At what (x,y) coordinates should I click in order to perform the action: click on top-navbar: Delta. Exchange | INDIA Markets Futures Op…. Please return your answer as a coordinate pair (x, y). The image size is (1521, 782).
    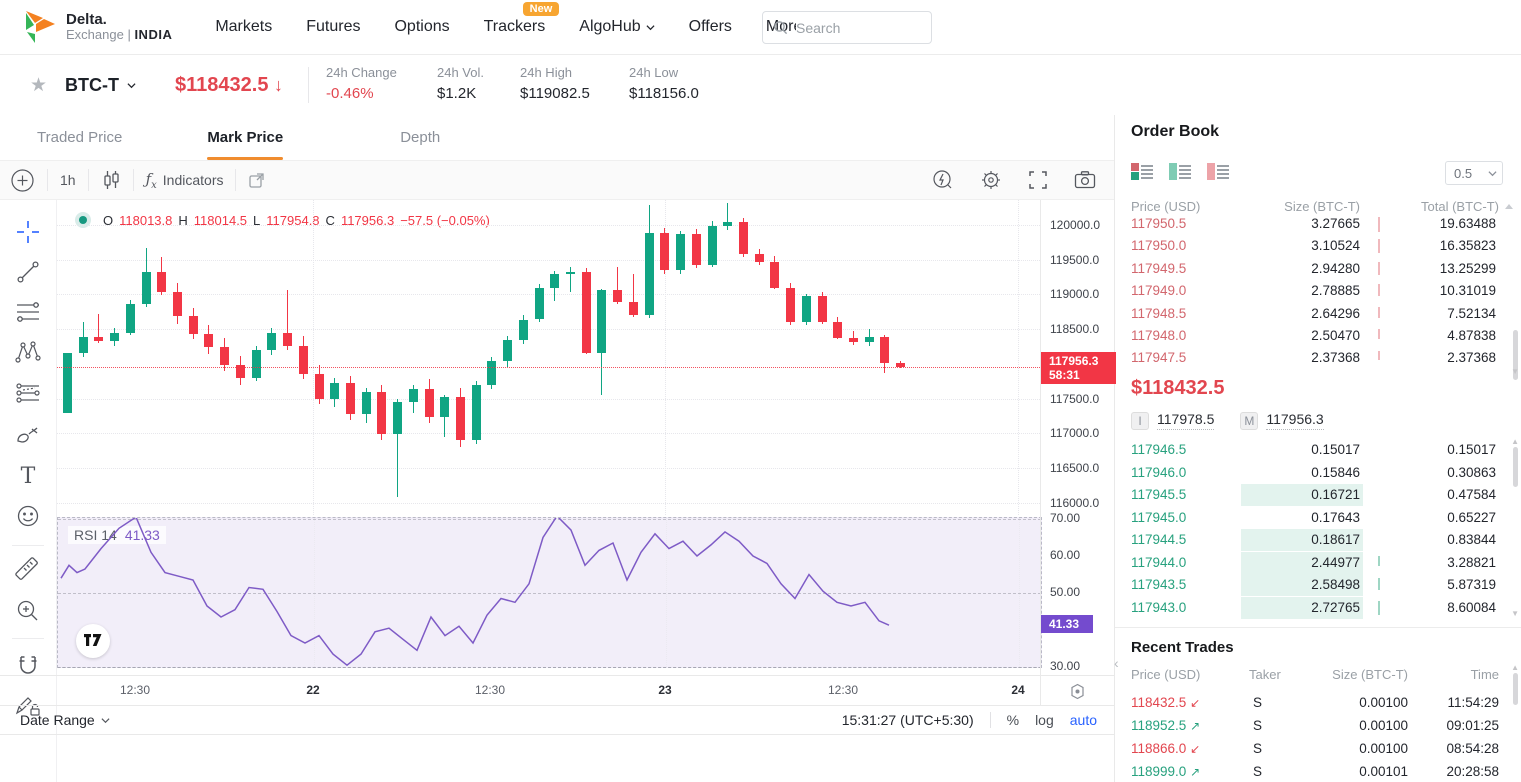
    Looking at the image, I should click on (760, 27).